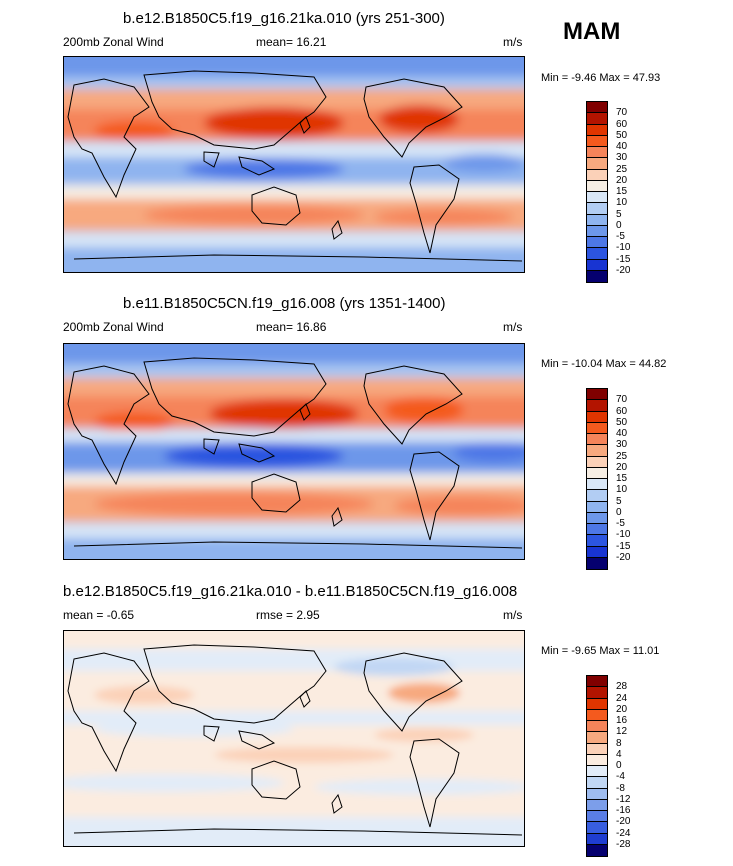  What do you see at coordinates (291, 327) in the screenshot?
I see `panel-2-mean-label: mean= 16.86` at bounding box center [291, 327].